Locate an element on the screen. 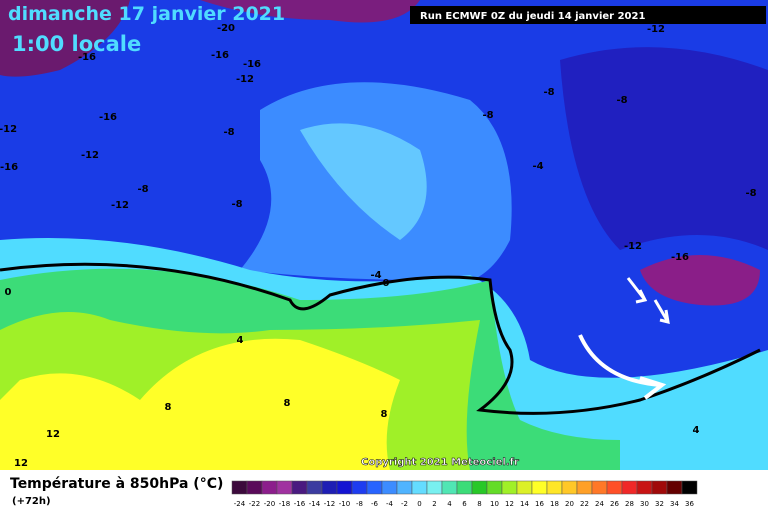  colorbar-tick-label: 16 is located at coordinates (539, 504).